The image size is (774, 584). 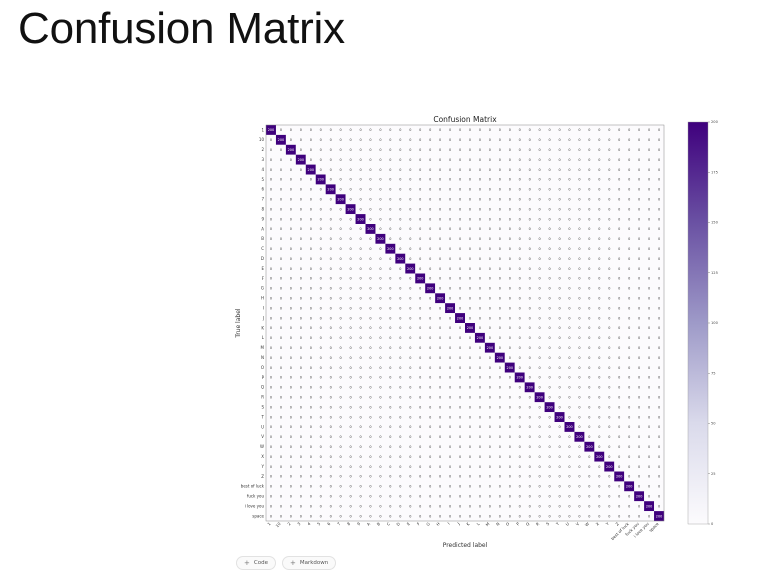 I want to click on y-tick-label: W, so click(x=262, y=446).